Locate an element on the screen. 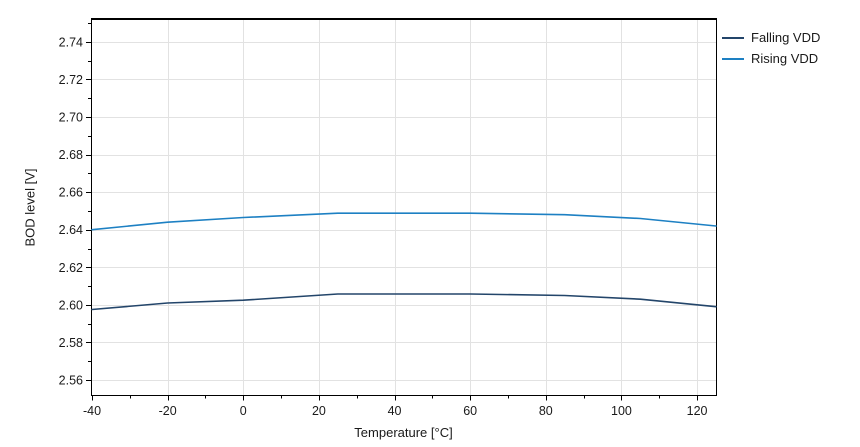  x-tick-label: 40 is located at coordinates (395, 411).